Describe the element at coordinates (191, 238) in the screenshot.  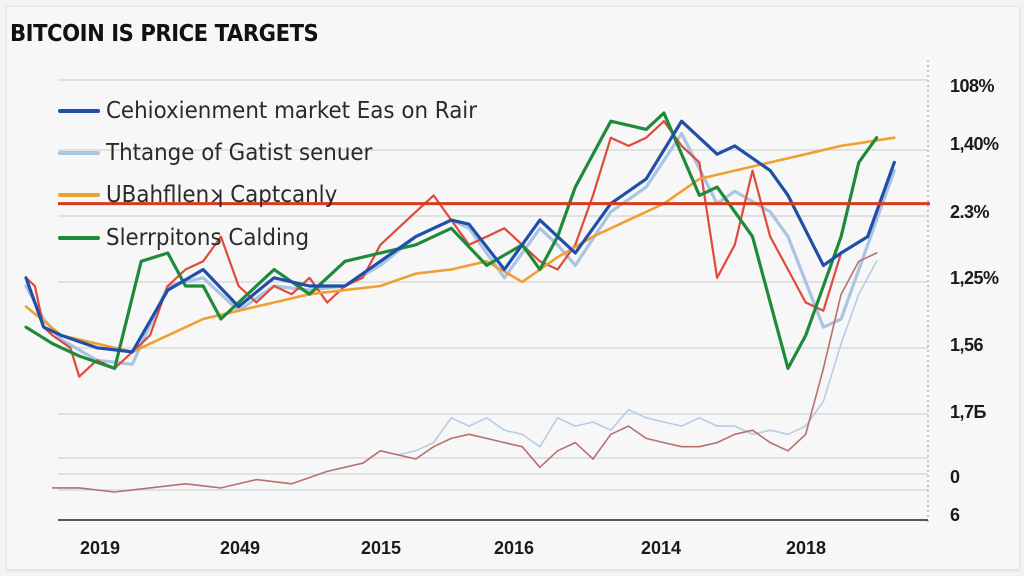
I see `legend-item: Slerrpitons Calding` at that location.